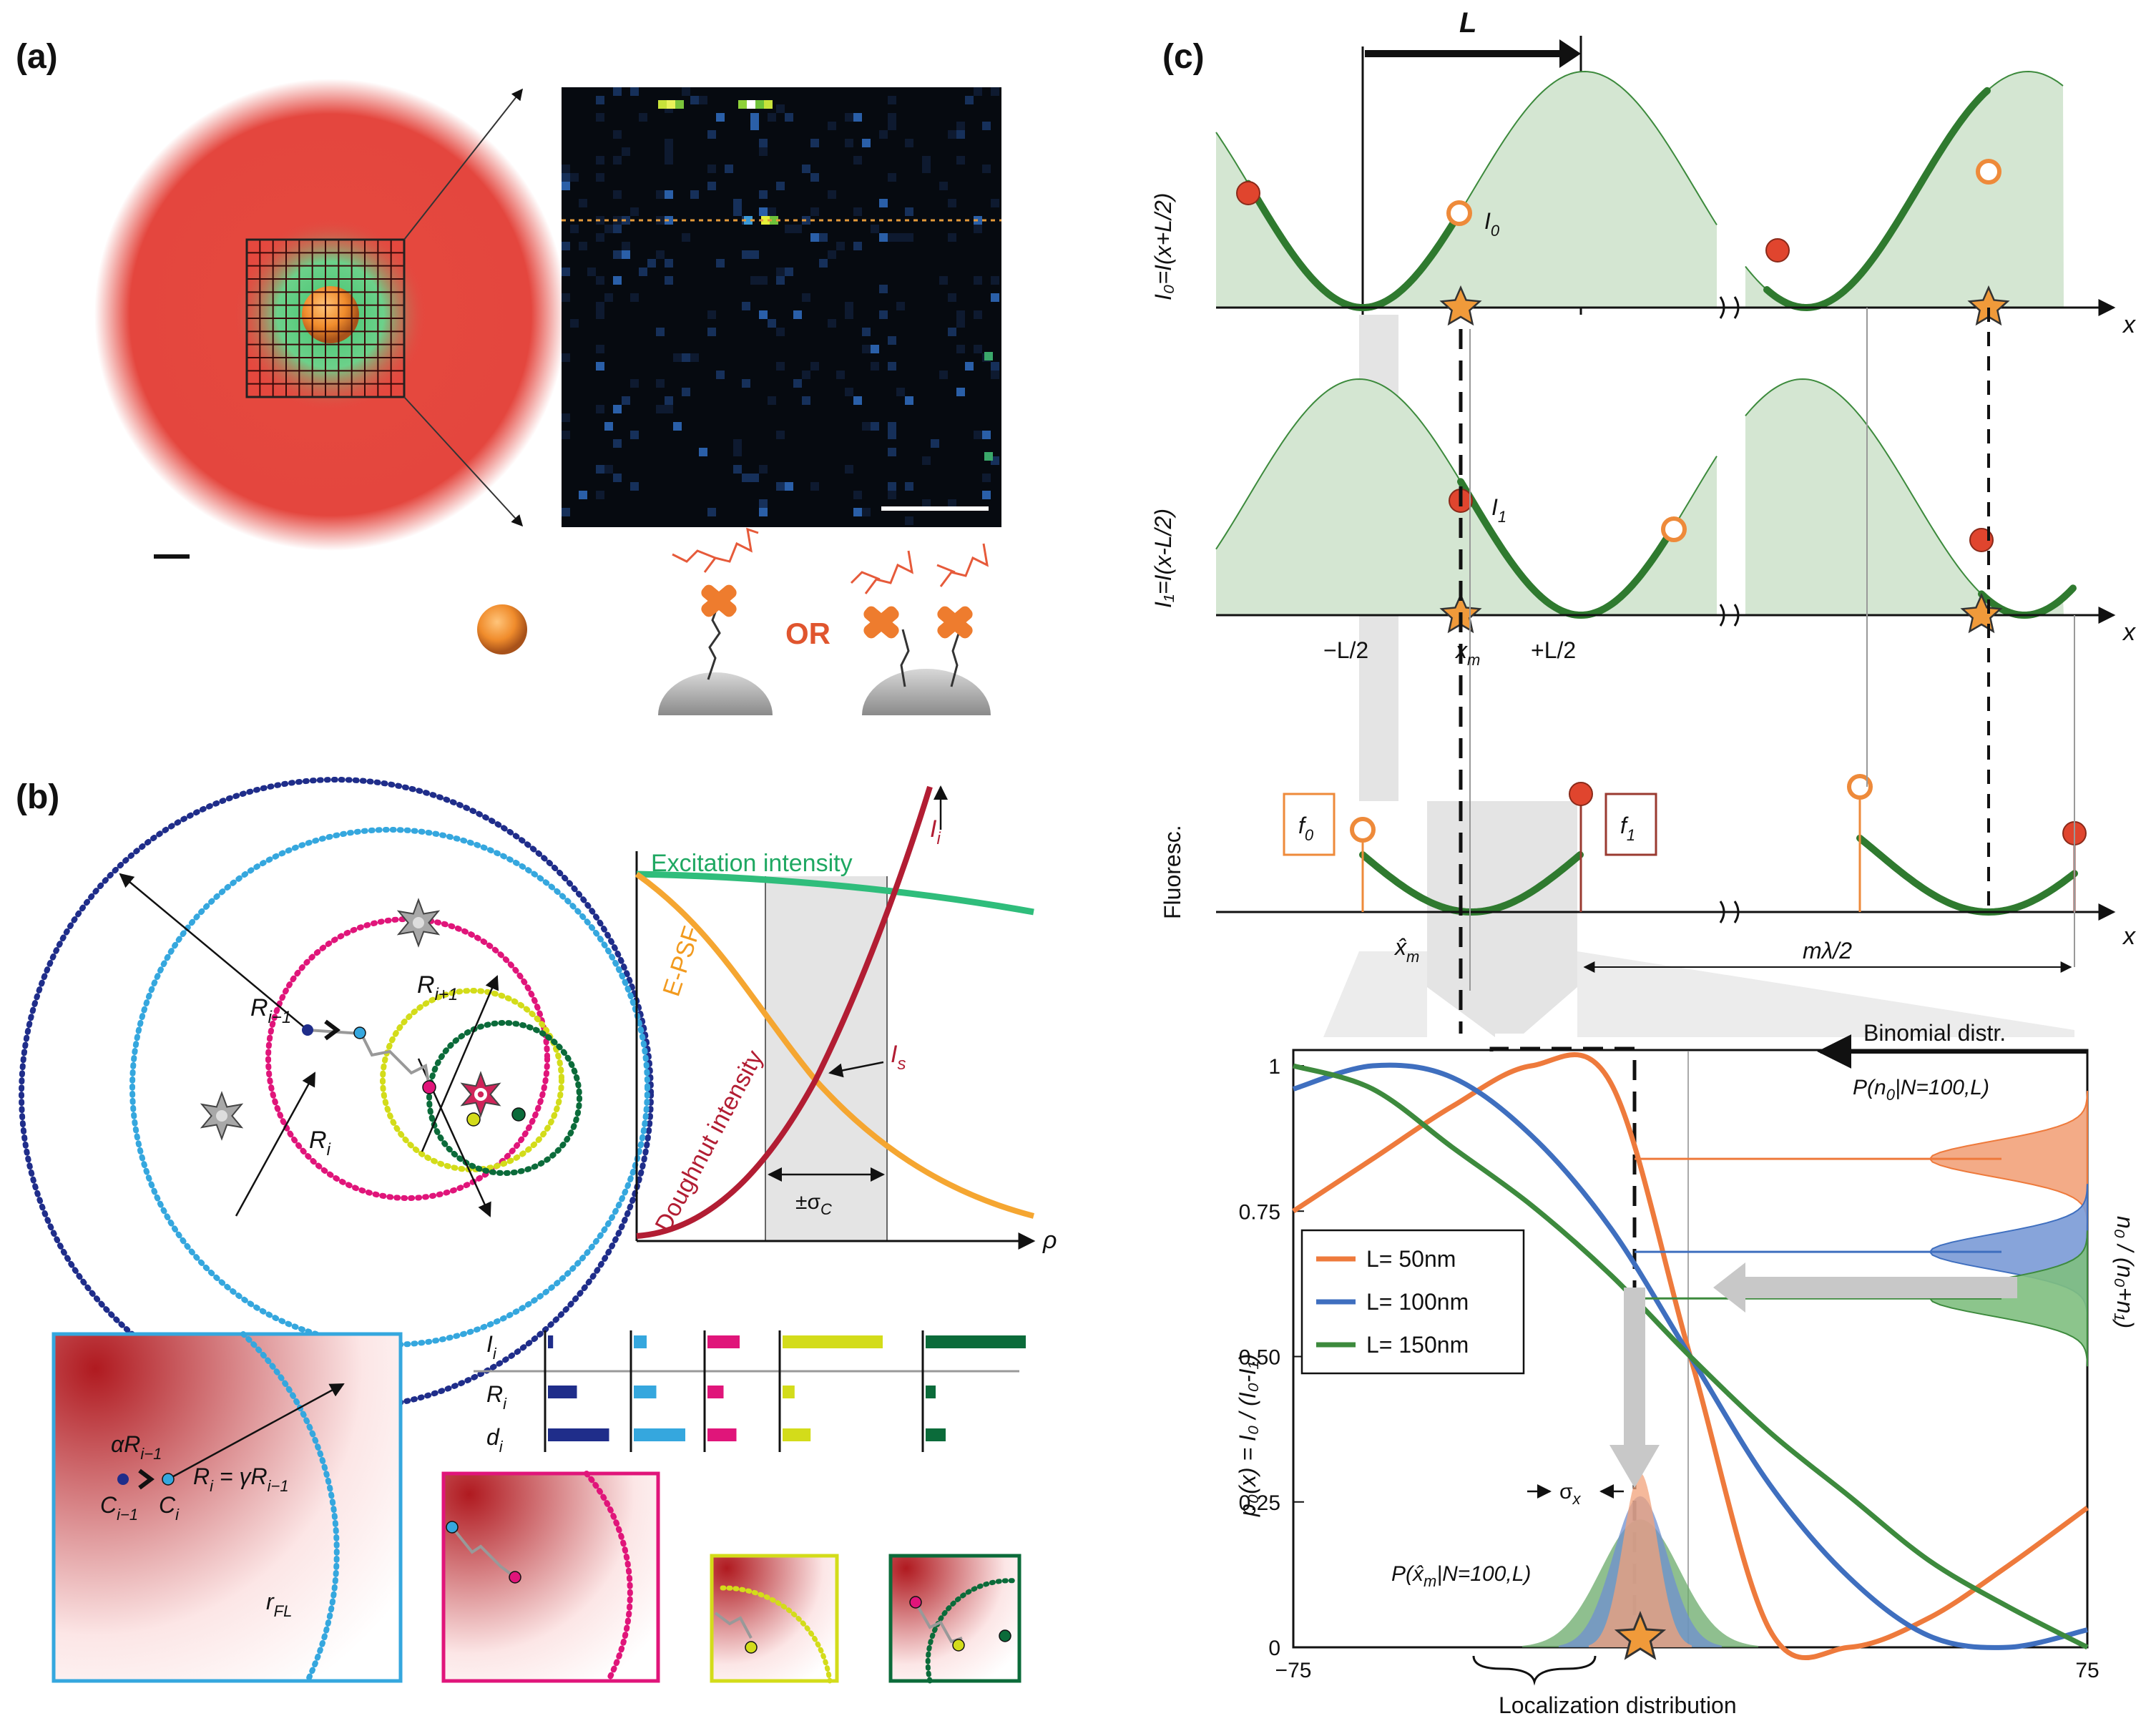  I want to click on bar-row-label: Ri, so click(497, 1397).